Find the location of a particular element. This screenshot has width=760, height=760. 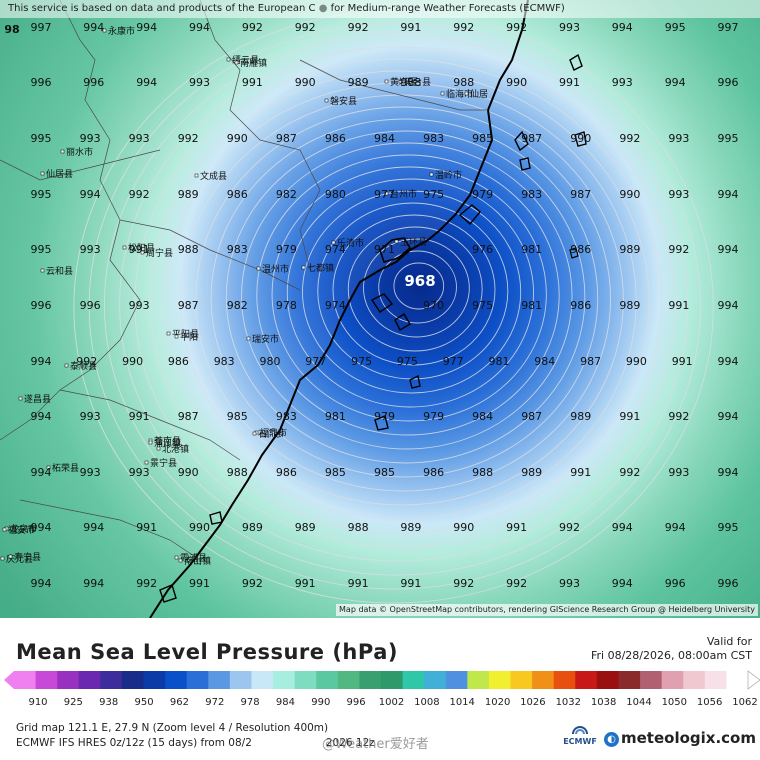

pressure-value: 983 is located at coordinates (433, 138).